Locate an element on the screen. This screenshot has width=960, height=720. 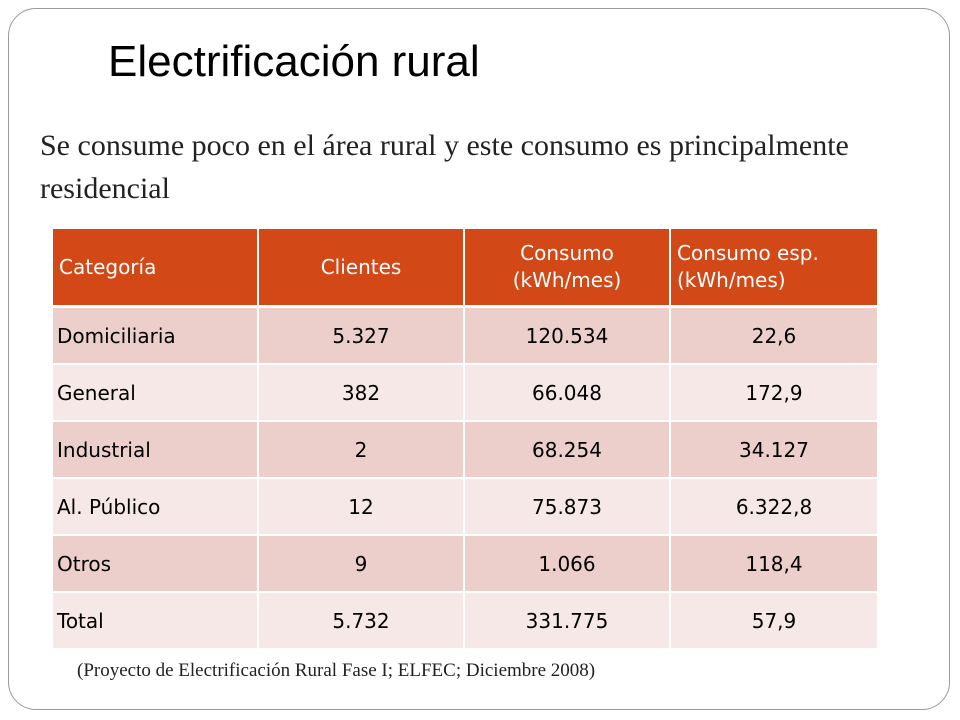
cell-clientes: 12 is located at coordinates (361, 507).